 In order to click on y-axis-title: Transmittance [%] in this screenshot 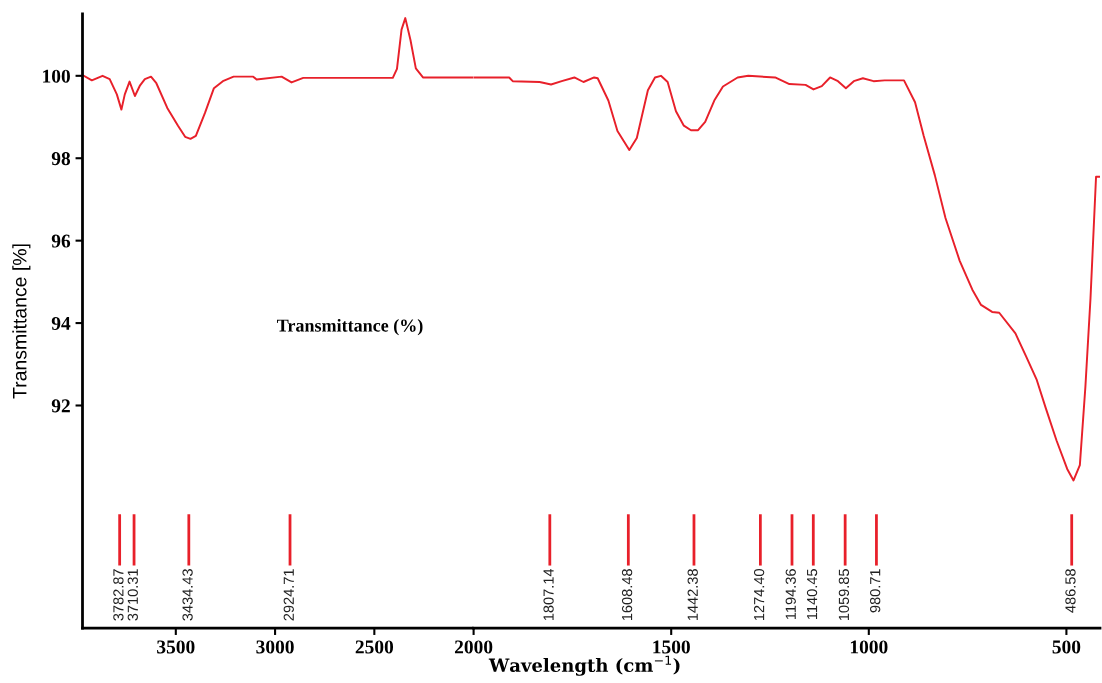, I will do `click(21, 321)`.